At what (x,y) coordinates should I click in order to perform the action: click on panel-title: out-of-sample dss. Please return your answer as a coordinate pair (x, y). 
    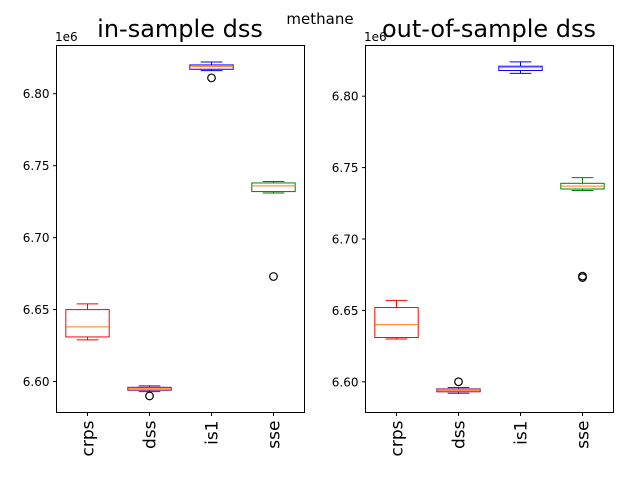
    Looking at the image, I should click on (489, 29).